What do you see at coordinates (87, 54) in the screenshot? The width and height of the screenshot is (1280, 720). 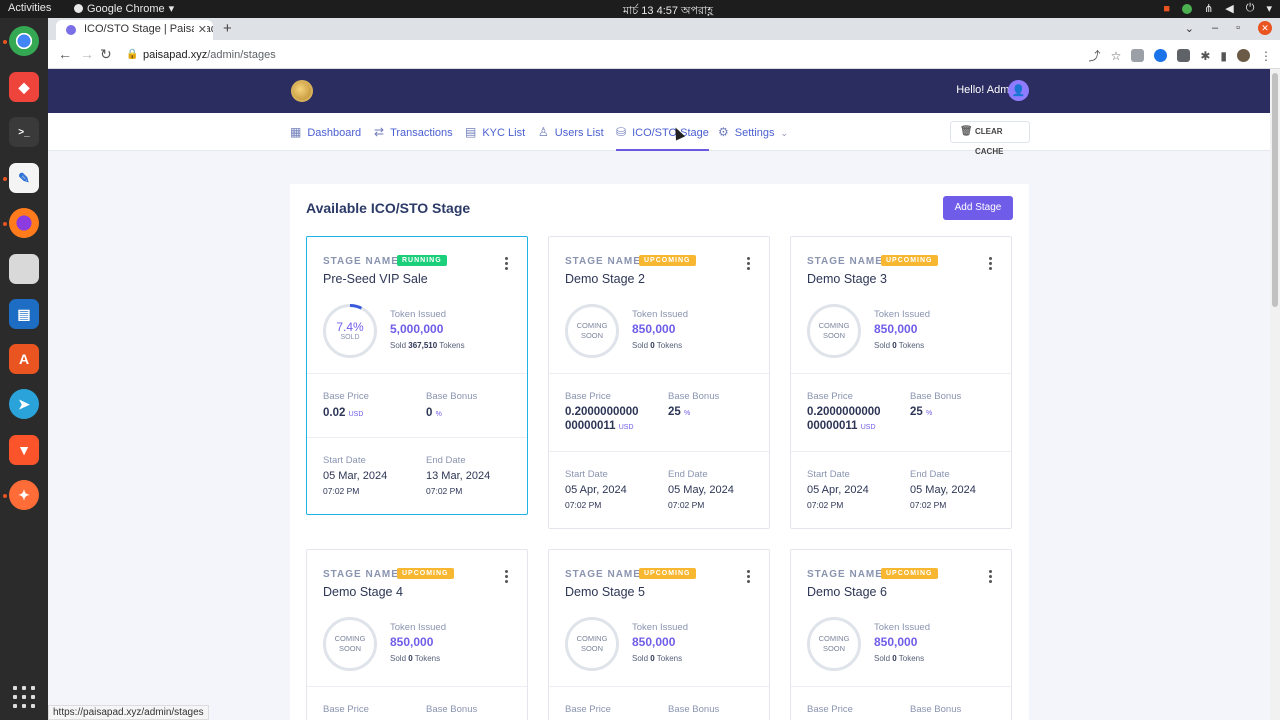 I see `forward-icon: →` at bounding box center [87, 54].